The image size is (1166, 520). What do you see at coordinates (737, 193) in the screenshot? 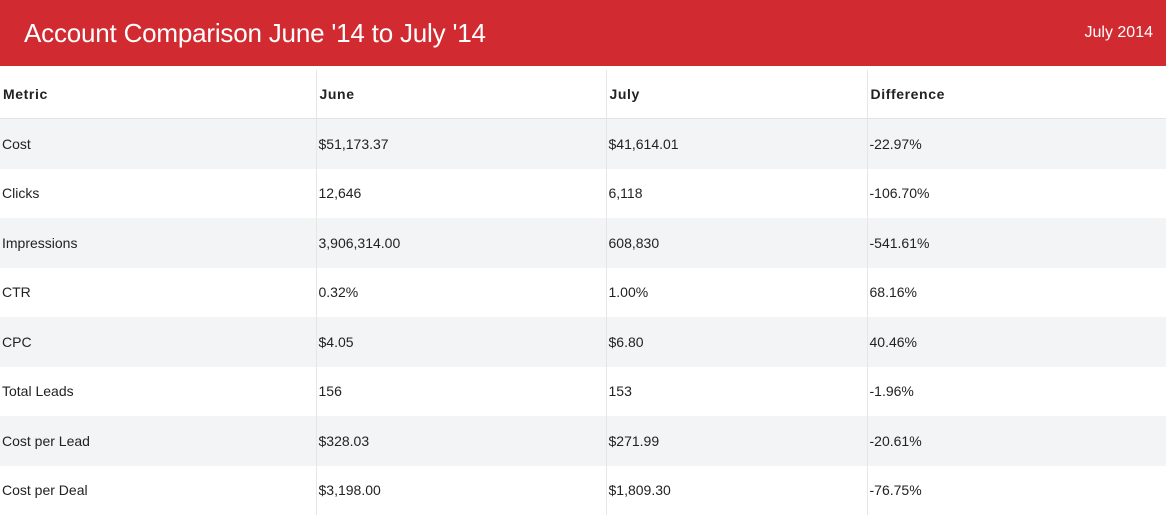
I see `july-cell: 6,118` at bounding box center [737, 193].